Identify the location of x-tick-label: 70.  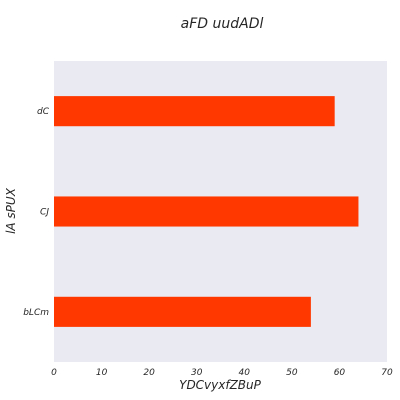
(387, 373).